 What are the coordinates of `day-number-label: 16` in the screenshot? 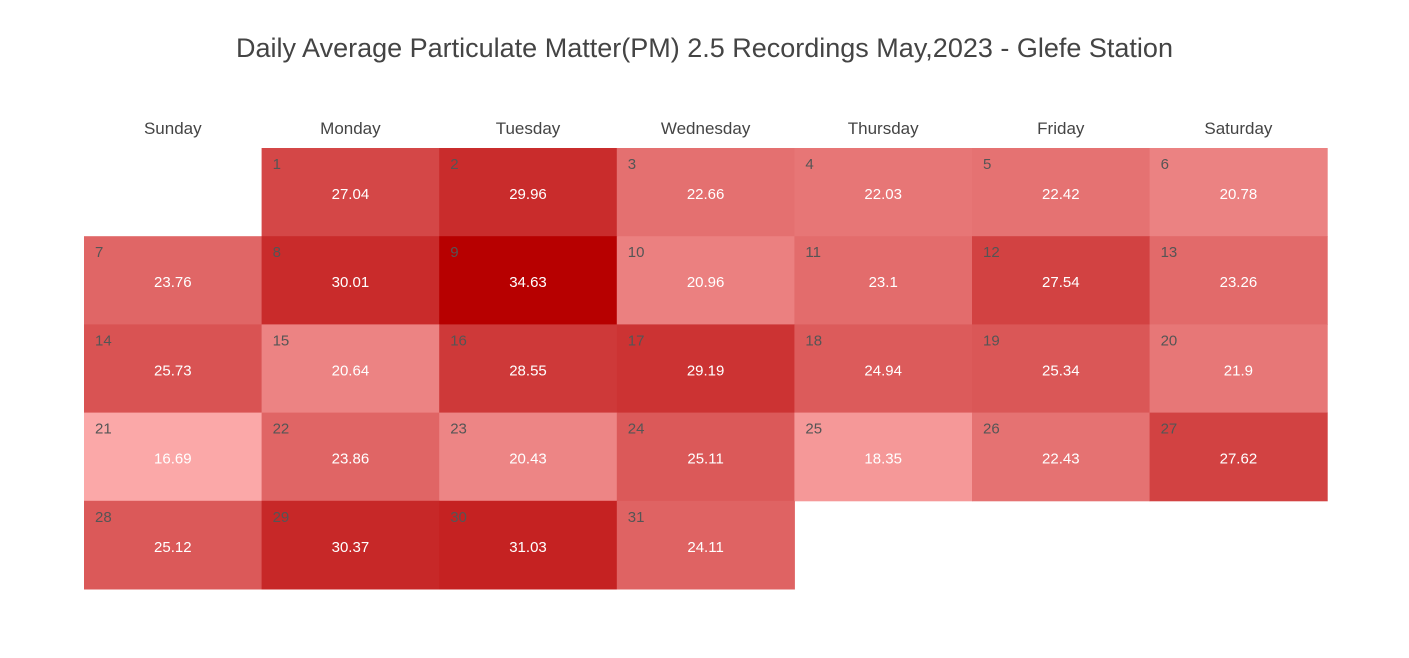 It's located at (458, 340).